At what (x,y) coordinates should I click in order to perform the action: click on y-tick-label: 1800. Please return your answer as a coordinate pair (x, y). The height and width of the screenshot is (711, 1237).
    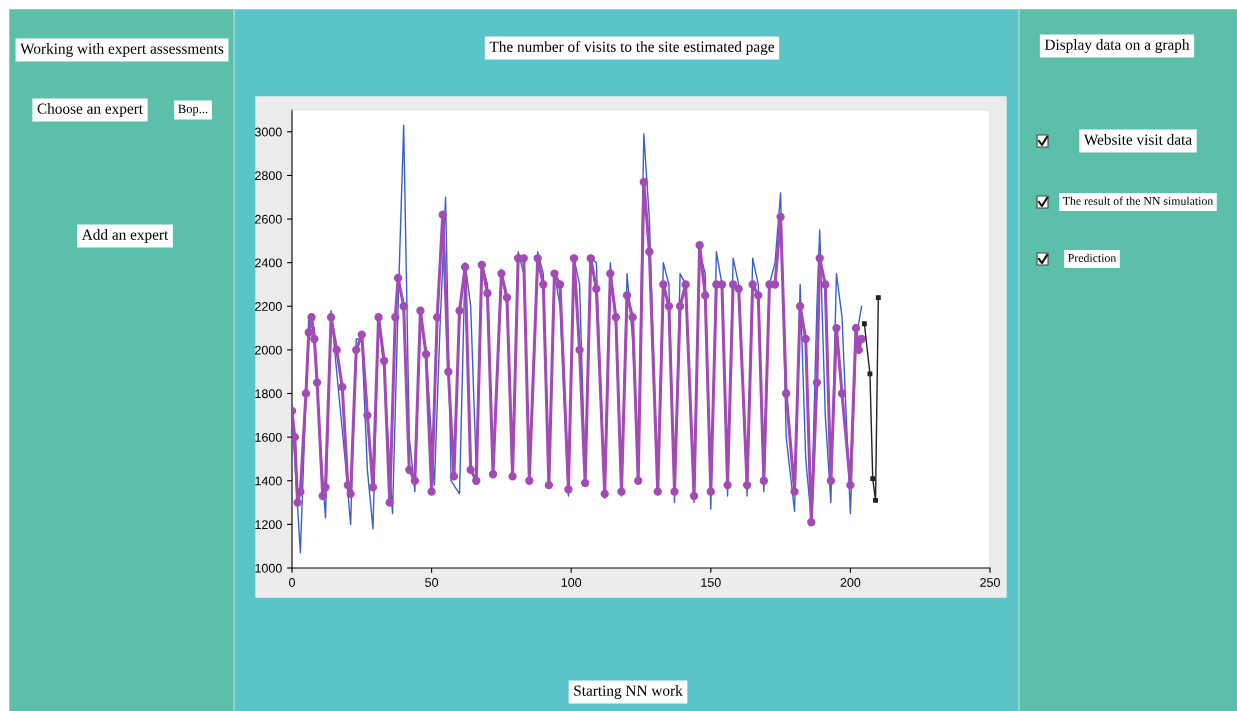
    Looking at the image, I should click on (268, 394).